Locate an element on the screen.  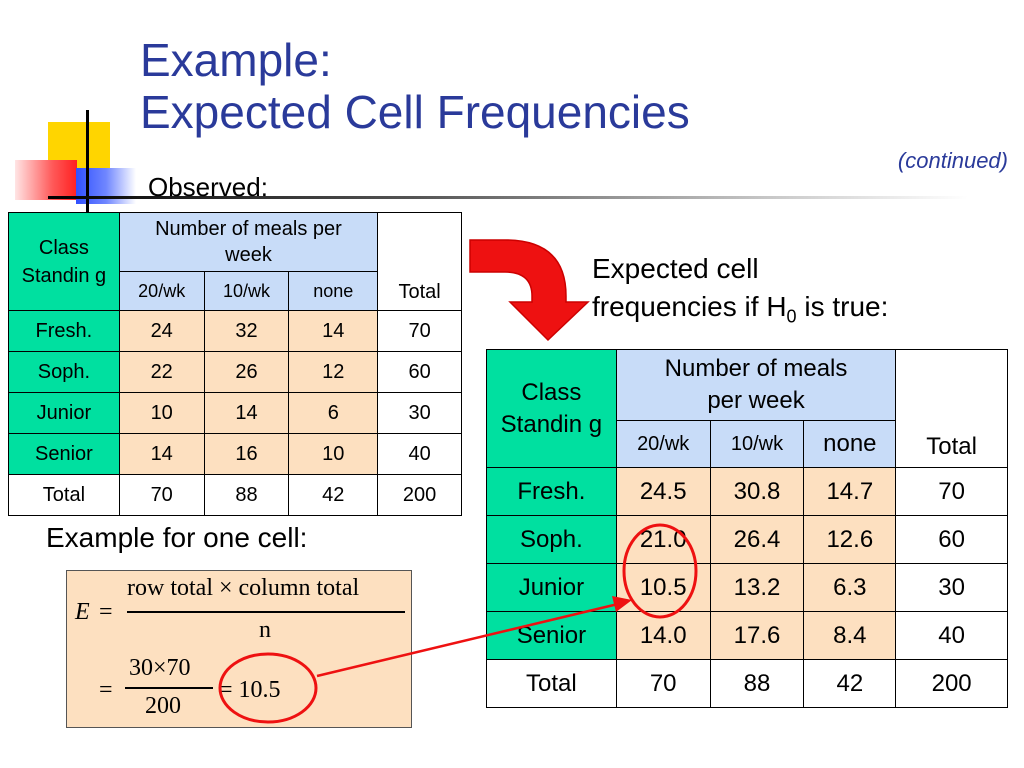
page-title: Example: Expected Cell Frequencies is located at coordinates (415, 86).